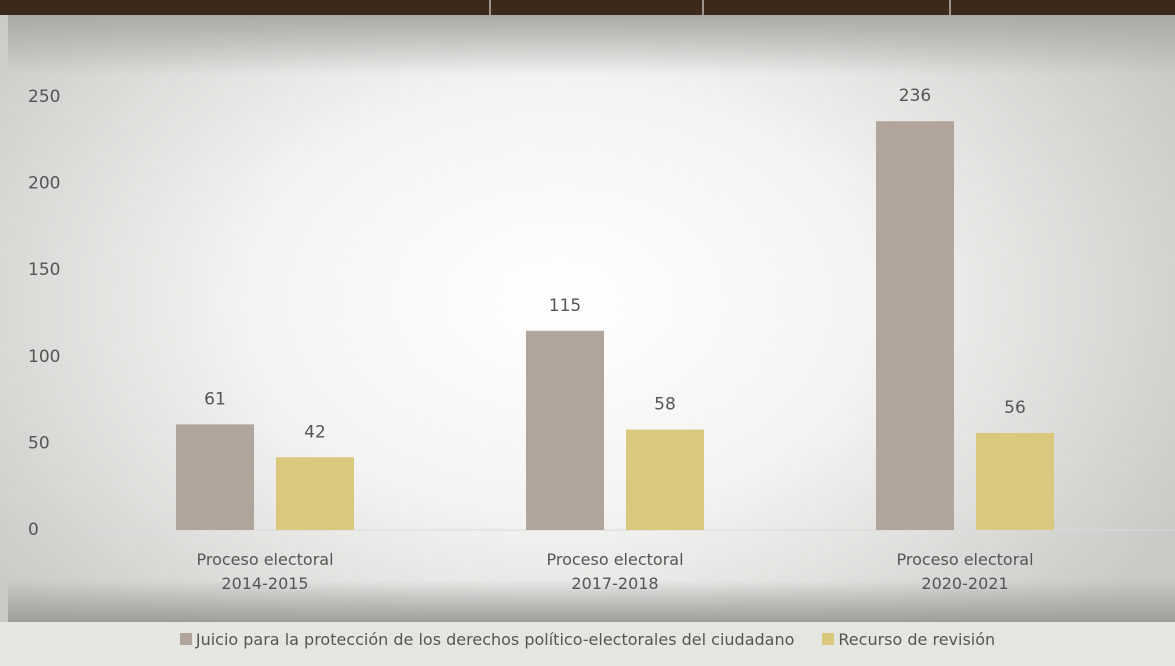  What do you see at coordinates (44, 270) in the screenshot?
I see `y-tick-label: 150` at bounding box center [44, 270].